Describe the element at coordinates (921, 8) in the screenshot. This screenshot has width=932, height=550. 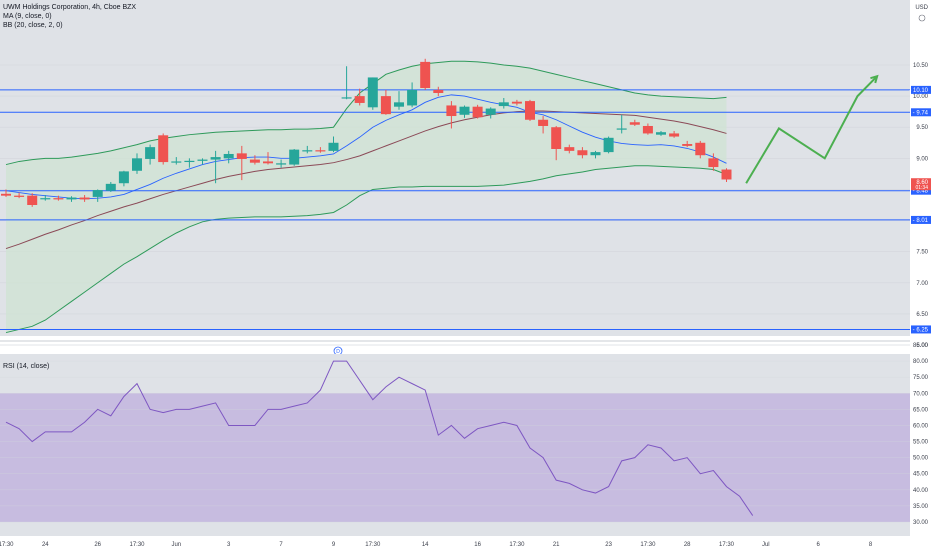
I see `currency-label: USD` at that location.